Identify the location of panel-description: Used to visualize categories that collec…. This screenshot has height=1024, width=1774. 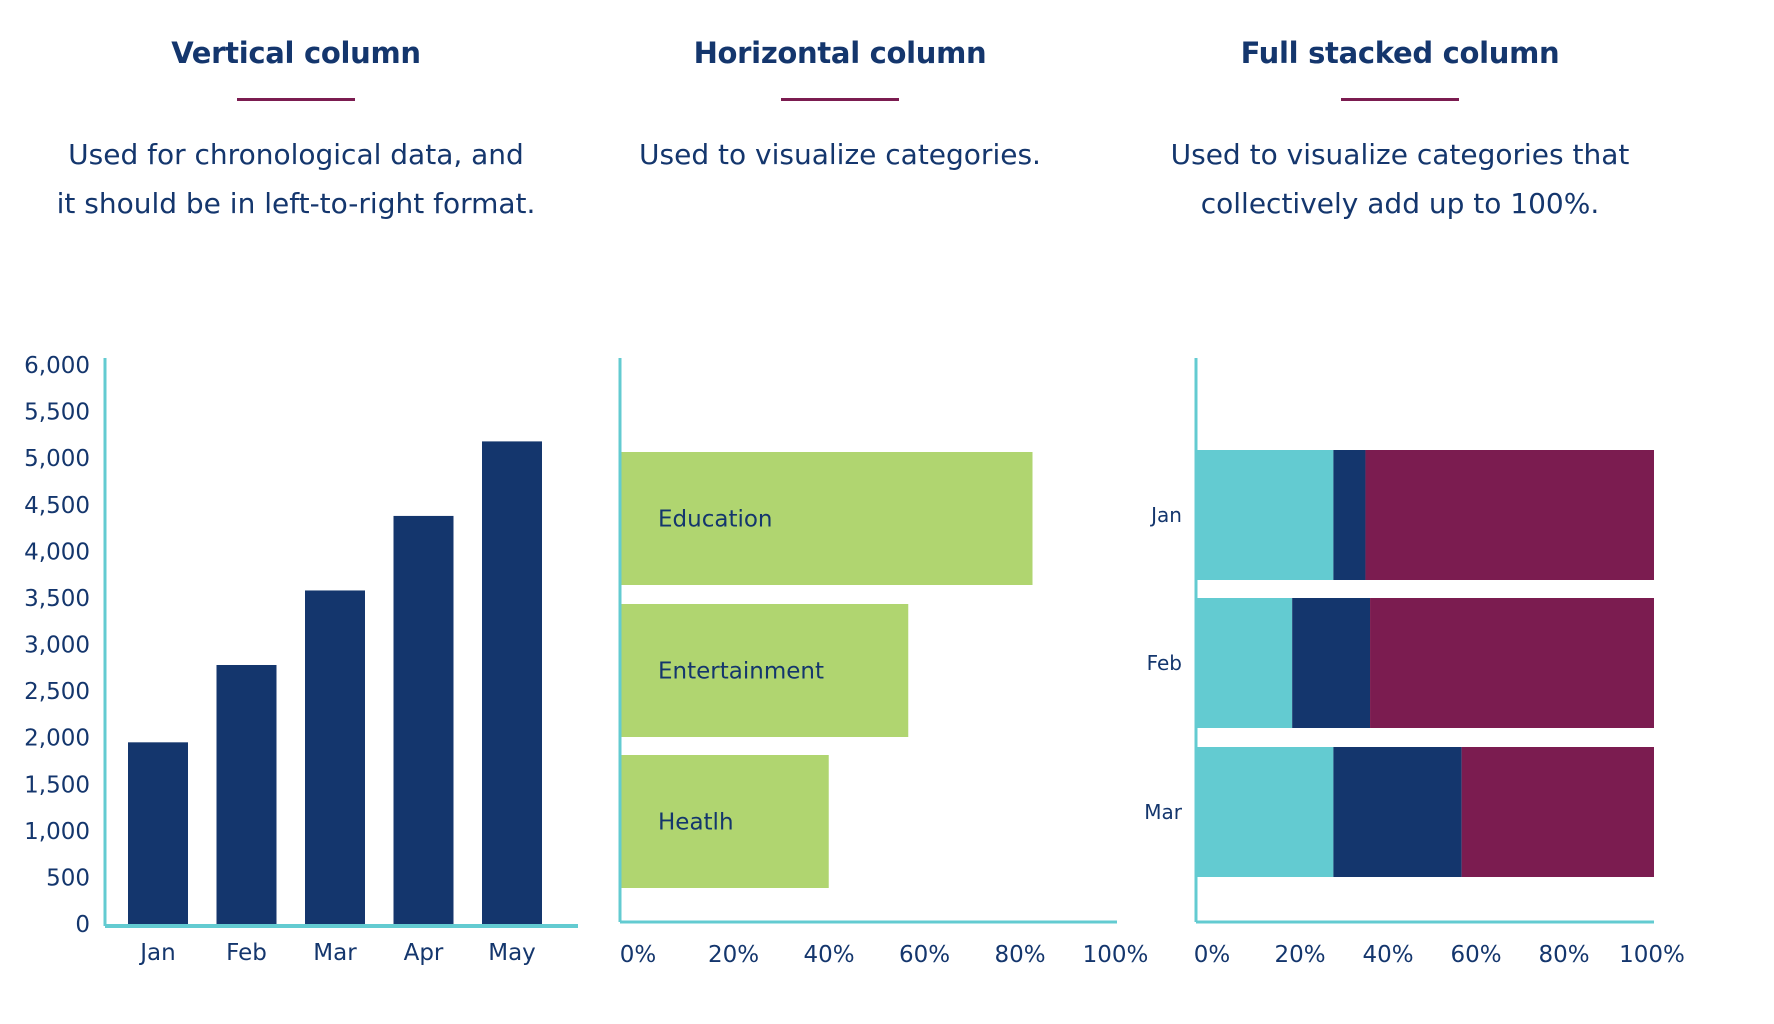
(1400, 179).